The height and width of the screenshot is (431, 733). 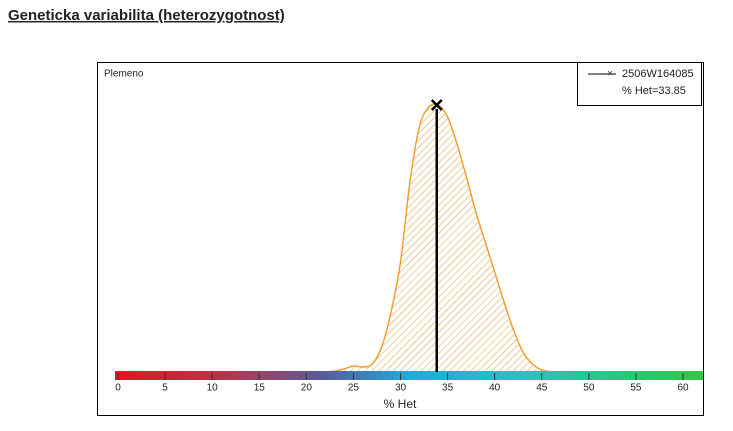 What do you see at coordinates (683, 388) in the screenshot?
I see `x-tick-label: 60` at bounding box center [683, 388].